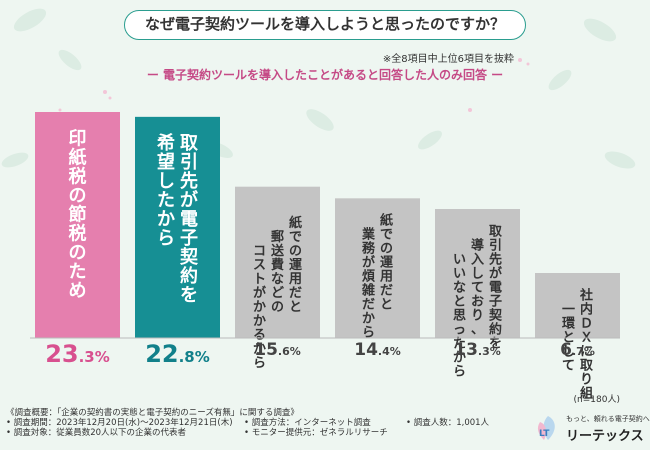 This screenshot has height=450, width=650. What do you see at coordinates (544, 434) in the screenshot?
I see `logo-mark-text: LT` at bounding box center [544, 434].